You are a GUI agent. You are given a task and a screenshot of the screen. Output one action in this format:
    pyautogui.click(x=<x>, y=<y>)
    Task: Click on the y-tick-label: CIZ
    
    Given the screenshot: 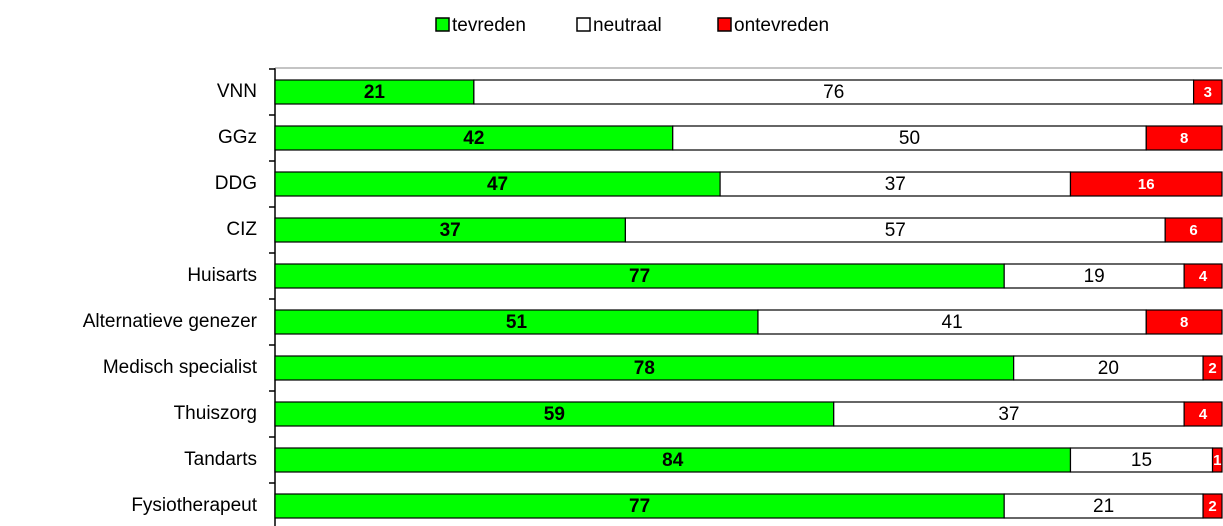 What is the action you would take?
    pyautogui.click(x=241, y=229)
    